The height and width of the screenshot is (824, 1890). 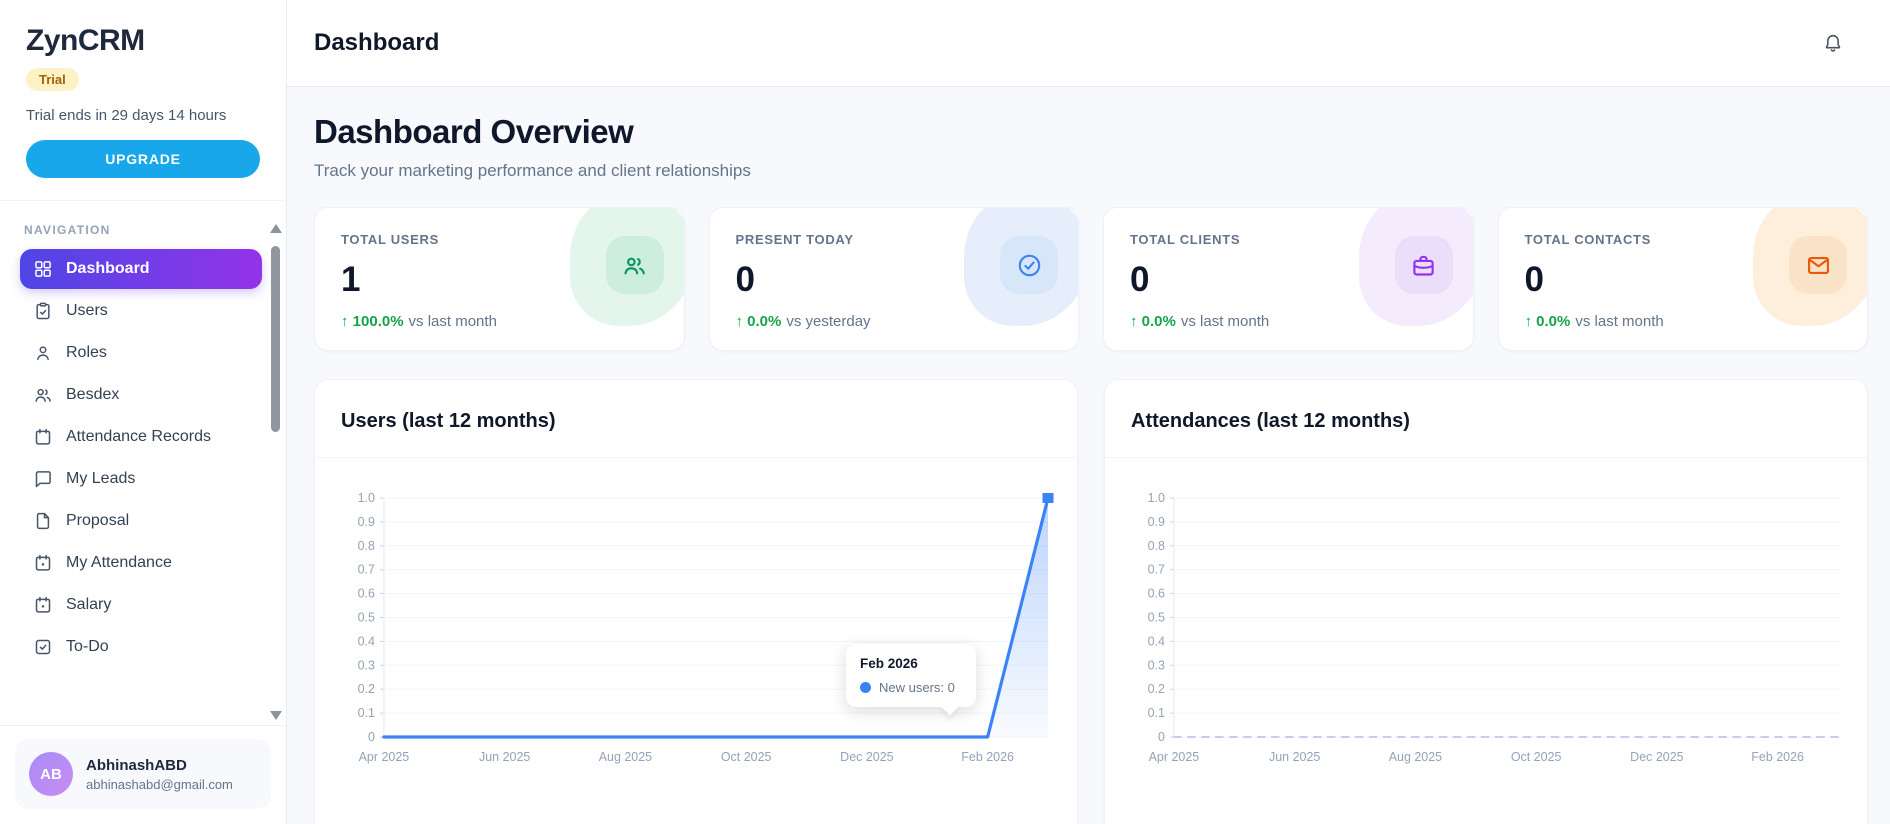 I want to click on sidebar-item-label: Besdex, so click(x=93, y=394).